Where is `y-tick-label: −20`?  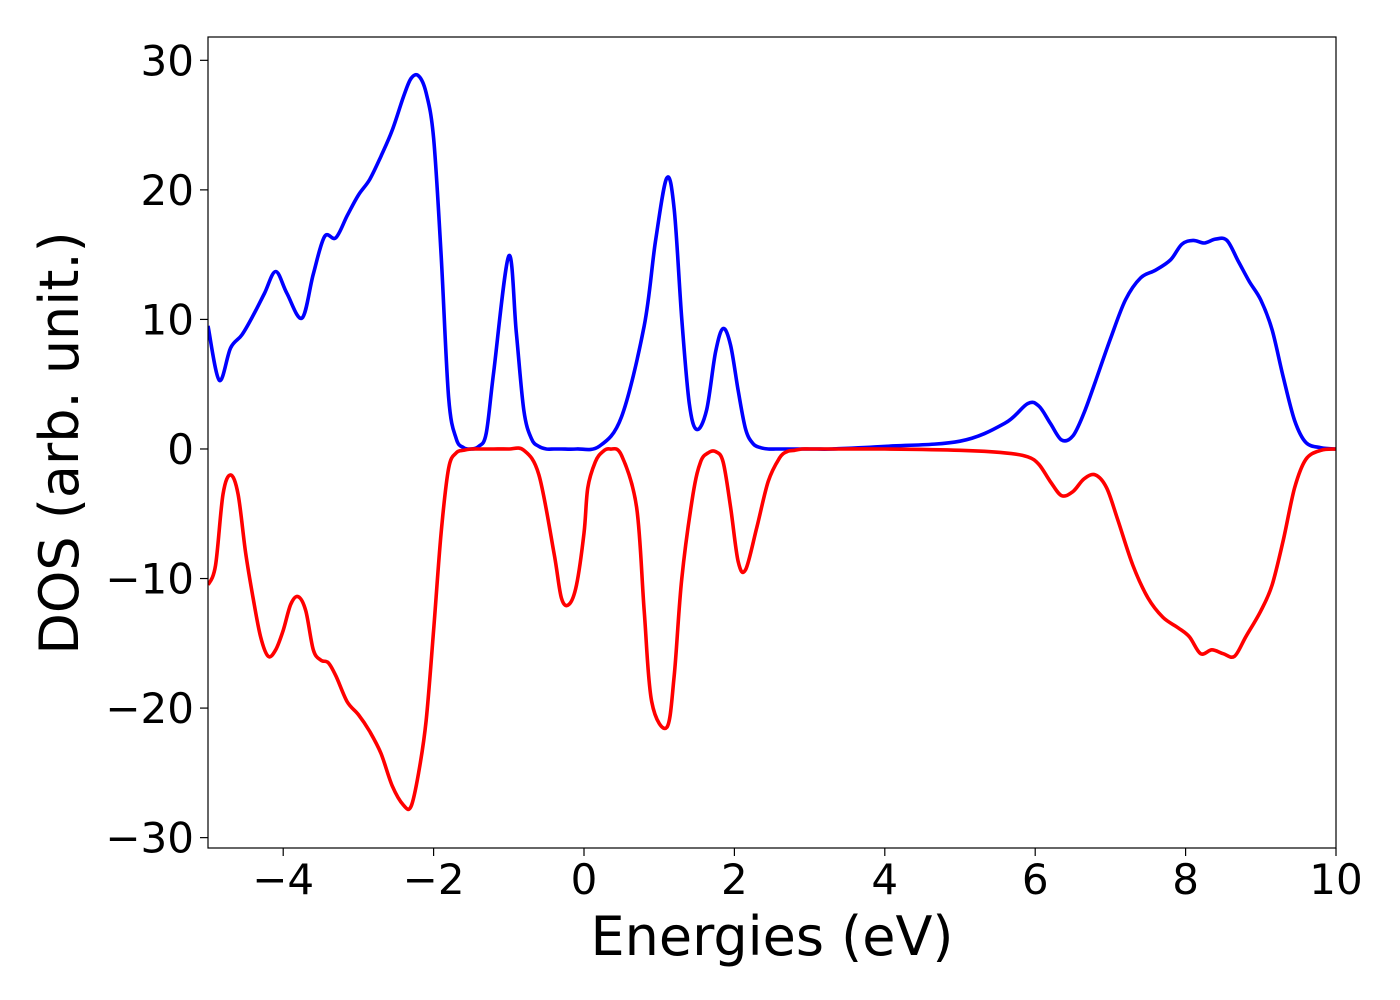
y-tick-label: −20 is located at coordinates (149, 708).